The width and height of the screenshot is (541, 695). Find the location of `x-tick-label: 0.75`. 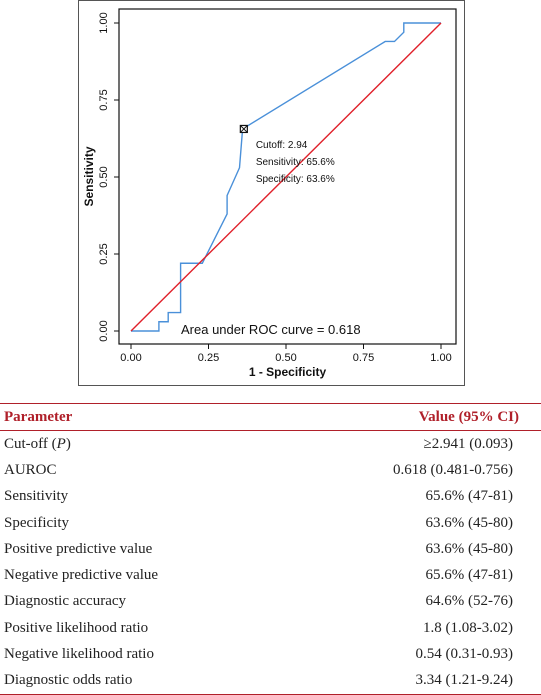

x-tick-label: 0.75 is located at coordinates (363, 358).